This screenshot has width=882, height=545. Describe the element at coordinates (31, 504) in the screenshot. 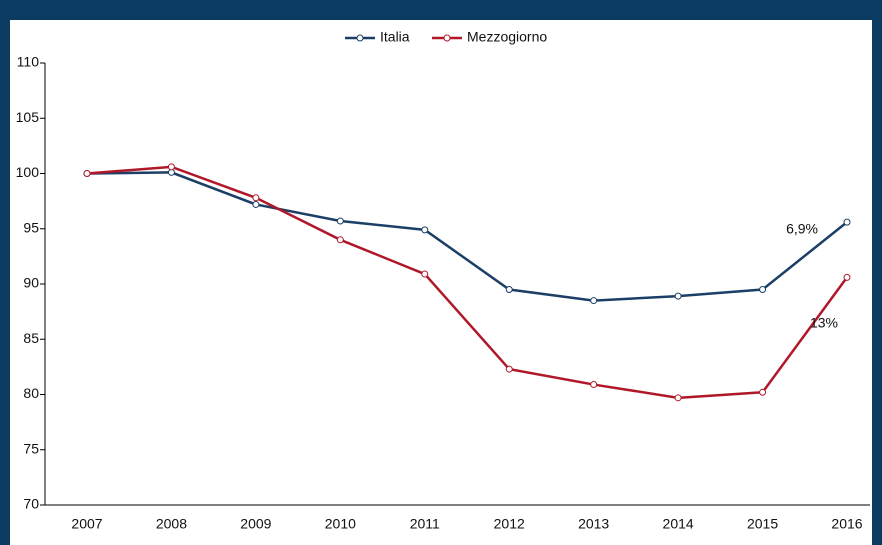

I see `y-tick-label: 70` at that location.